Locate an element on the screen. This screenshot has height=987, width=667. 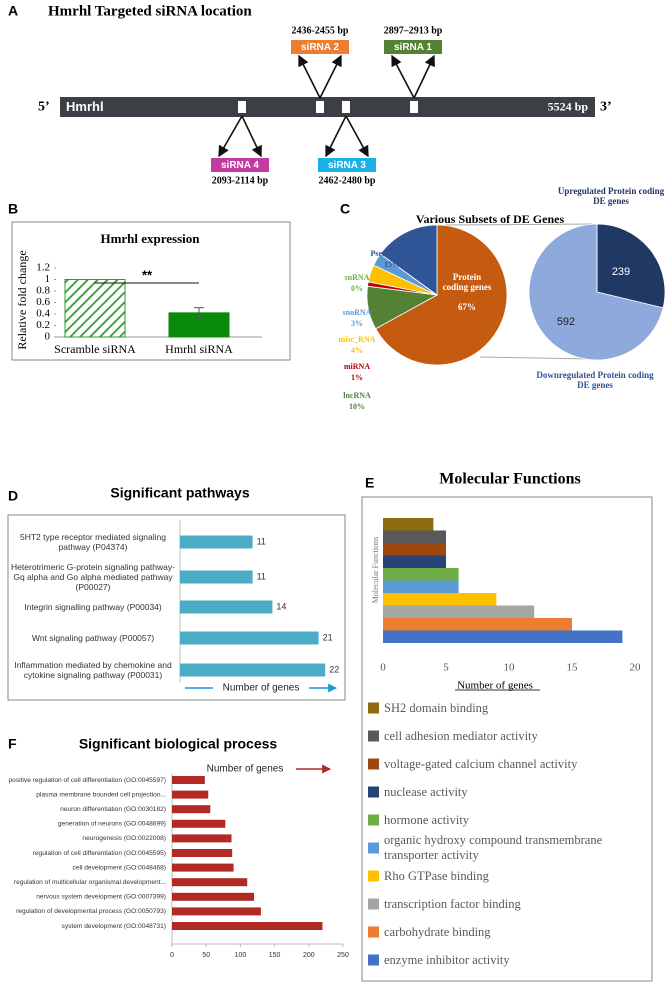
slice-label-box: Downregulated Protein coding DE genes is located at coordinates (595, 380).